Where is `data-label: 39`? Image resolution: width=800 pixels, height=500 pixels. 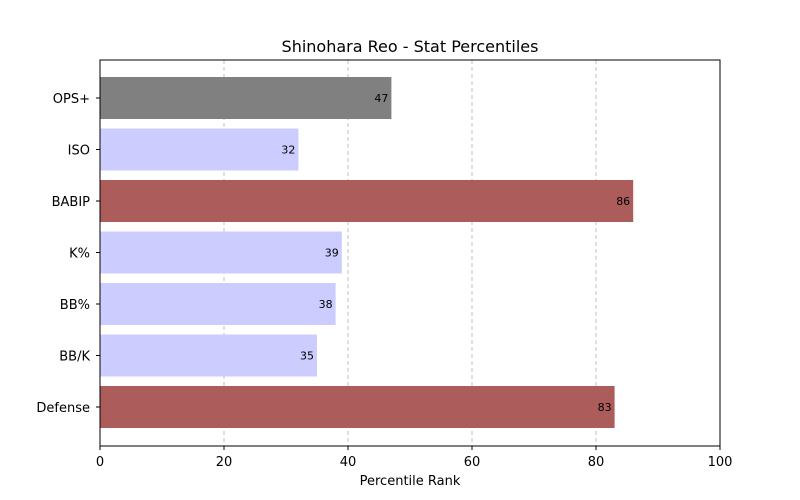
data-label: 39 is located at coordinates (332, 253).